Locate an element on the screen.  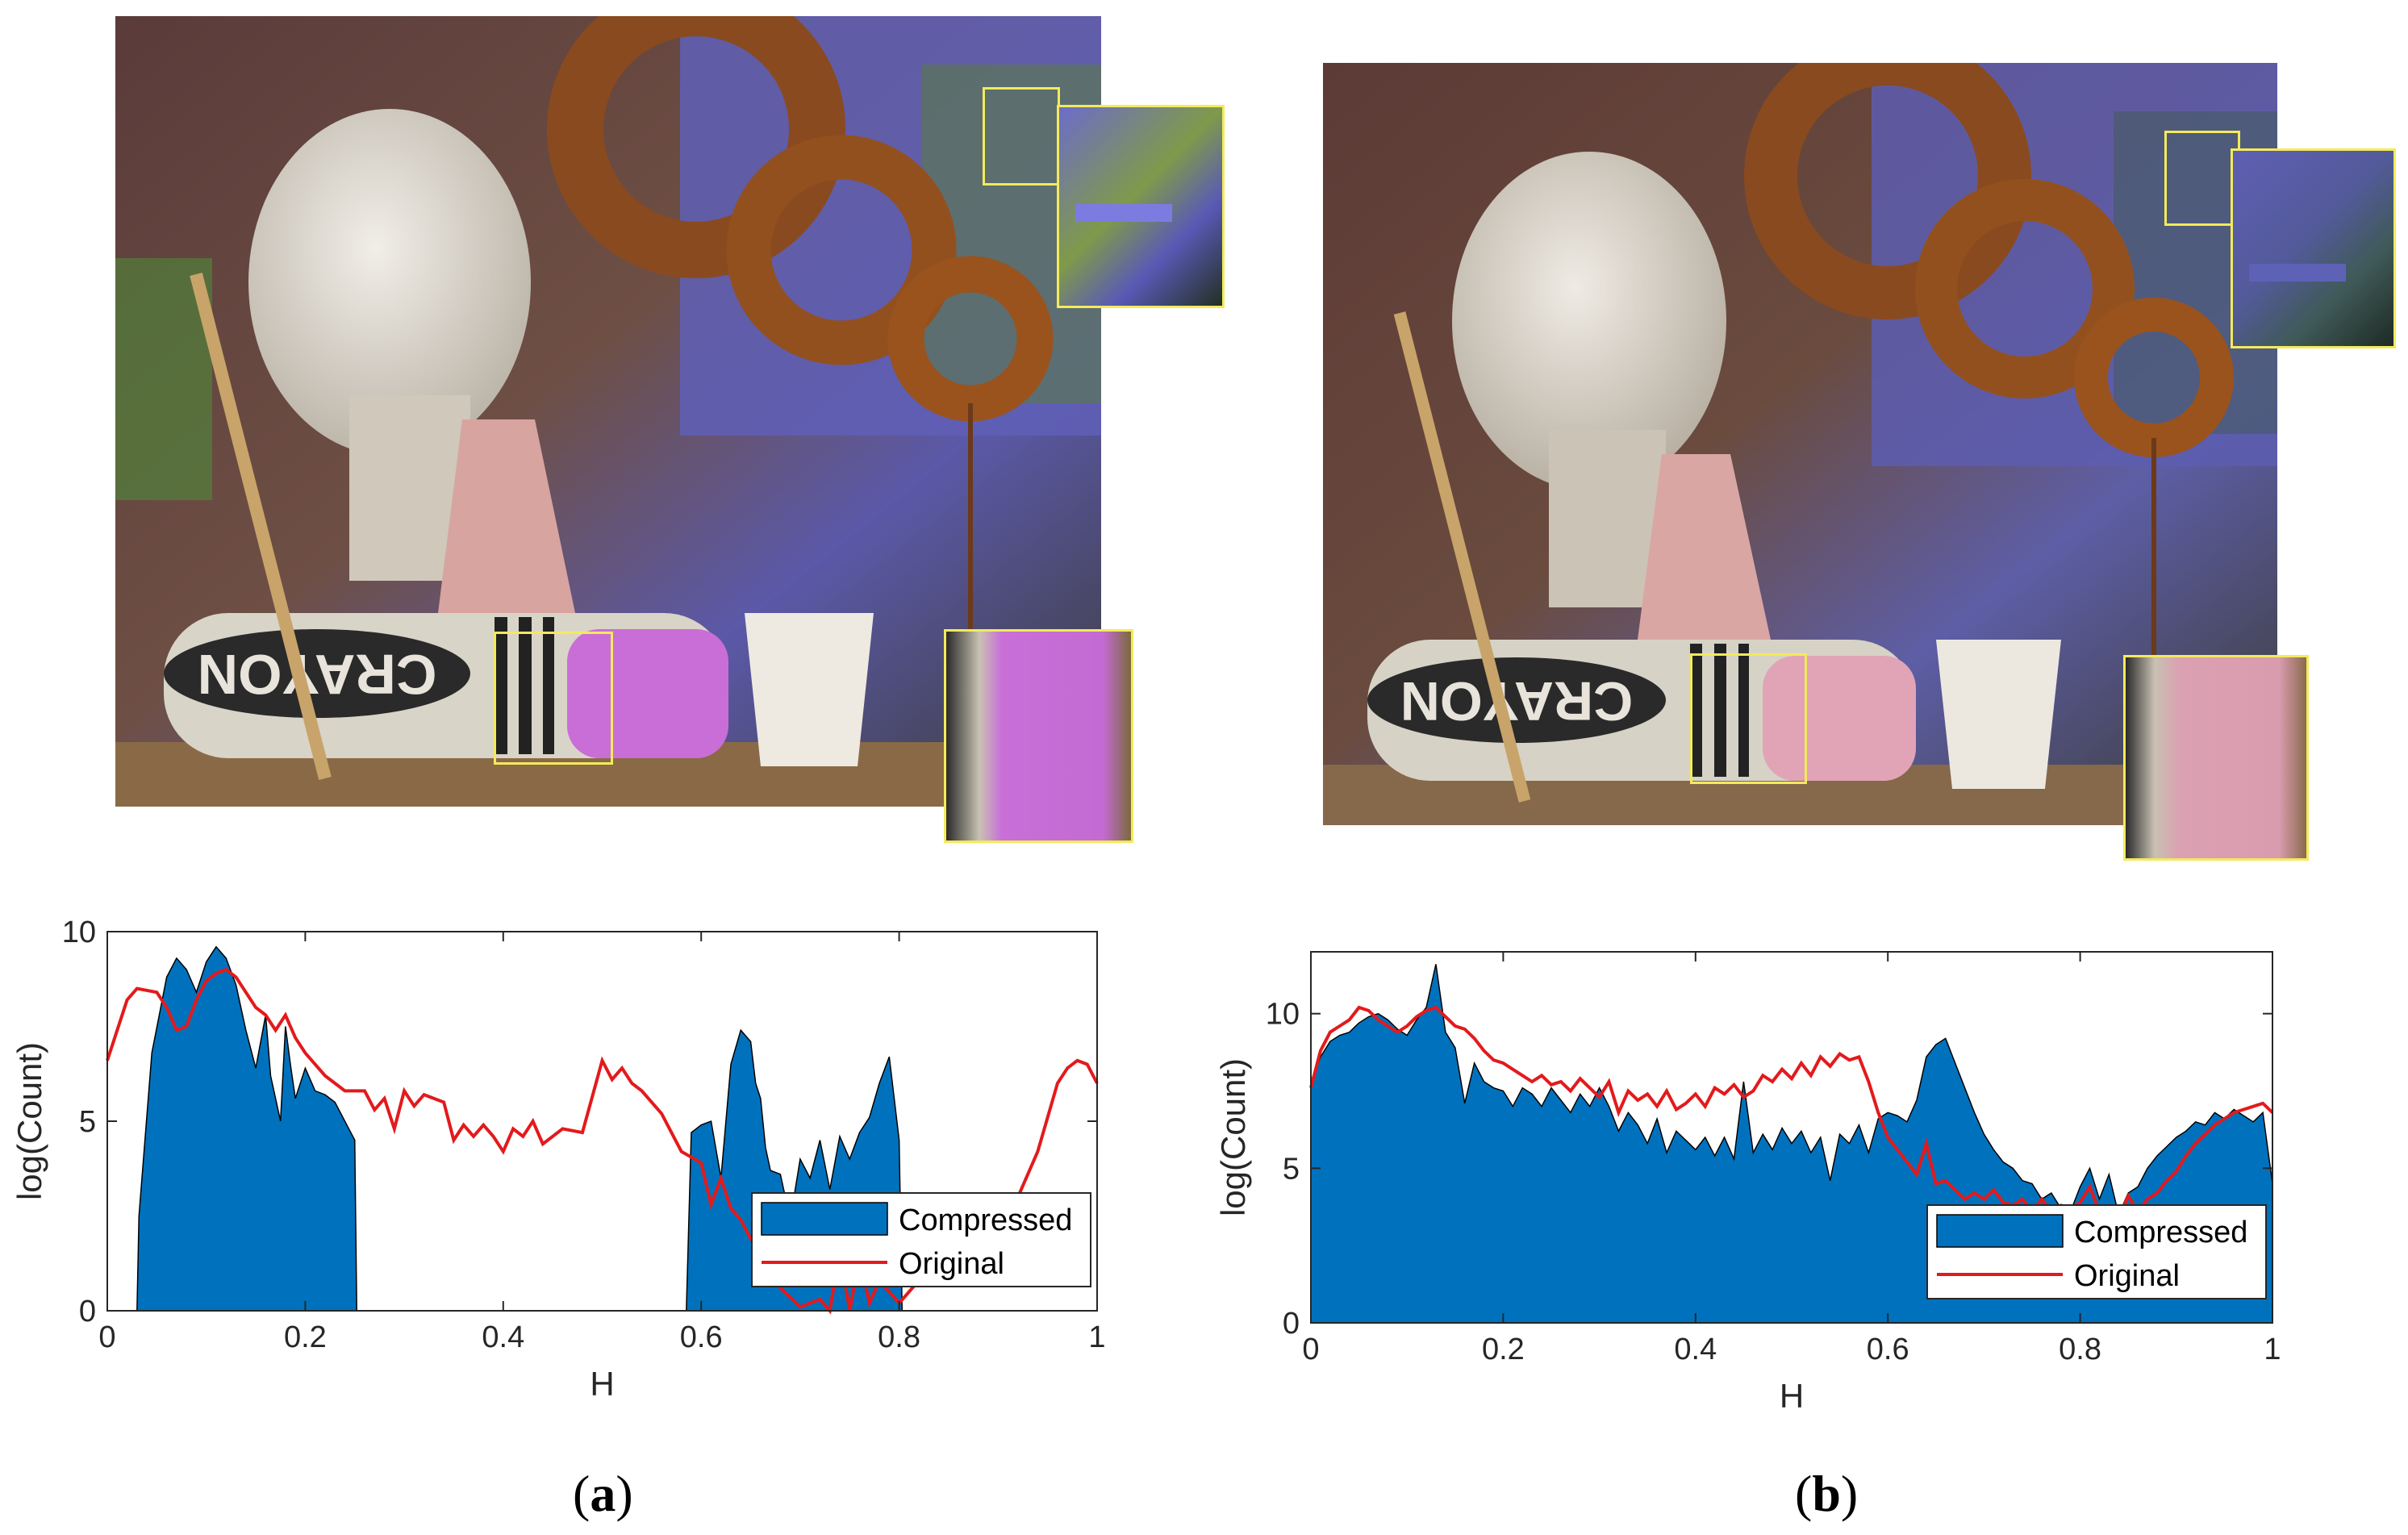
zoom-inset-a-crayon is located at coordinates (1038, 736).